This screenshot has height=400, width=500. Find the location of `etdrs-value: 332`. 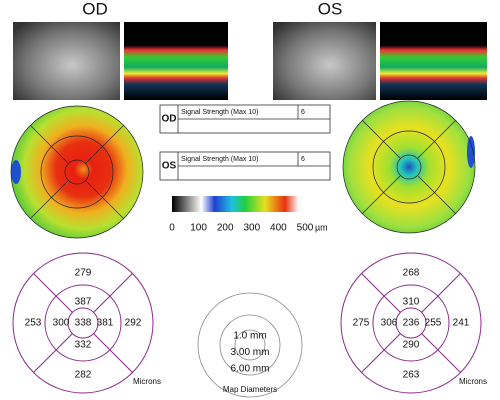

etdrs-value: 332 is located at coordinates (83, 345).